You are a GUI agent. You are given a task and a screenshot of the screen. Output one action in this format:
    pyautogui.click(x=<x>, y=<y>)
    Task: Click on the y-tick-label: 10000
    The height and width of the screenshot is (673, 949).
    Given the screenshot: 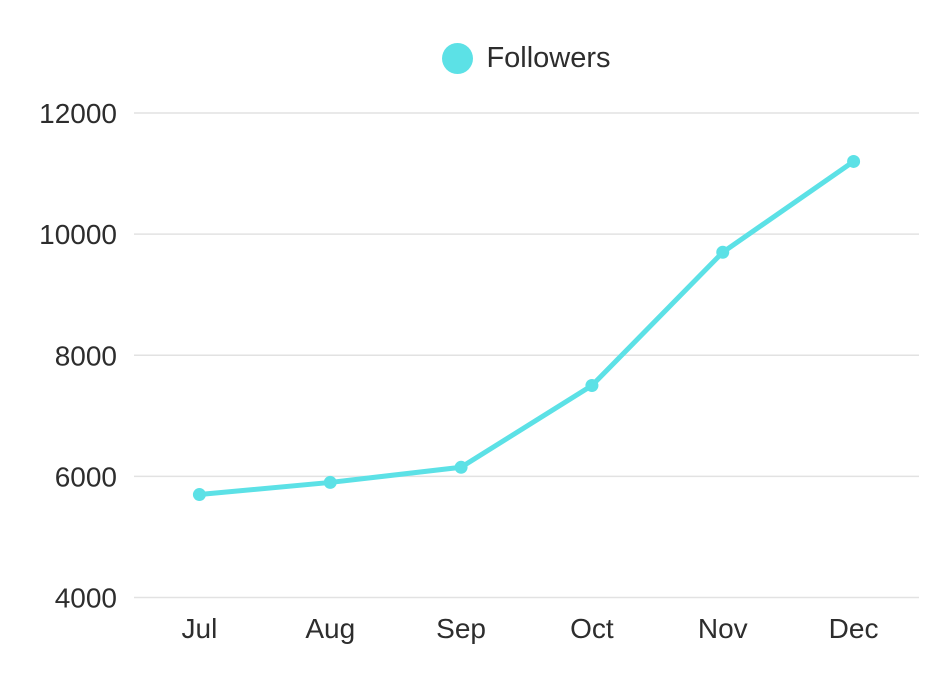 What is the action you would take?
    pyautogui.click(x=78, y=234)
    